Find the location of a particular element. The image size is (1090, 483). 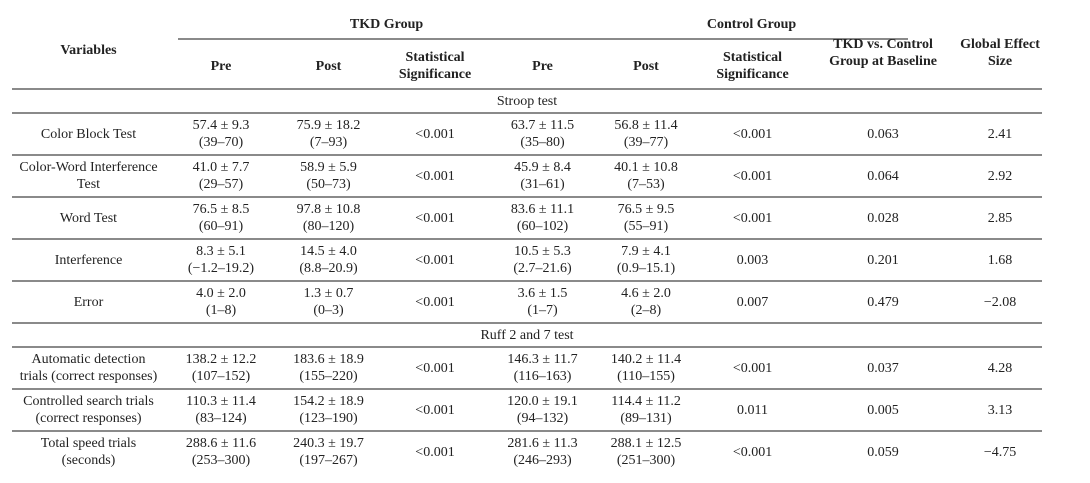

tkd-post-value-line: 14.5 ± 4.0 is located at coordinates (328, 251).